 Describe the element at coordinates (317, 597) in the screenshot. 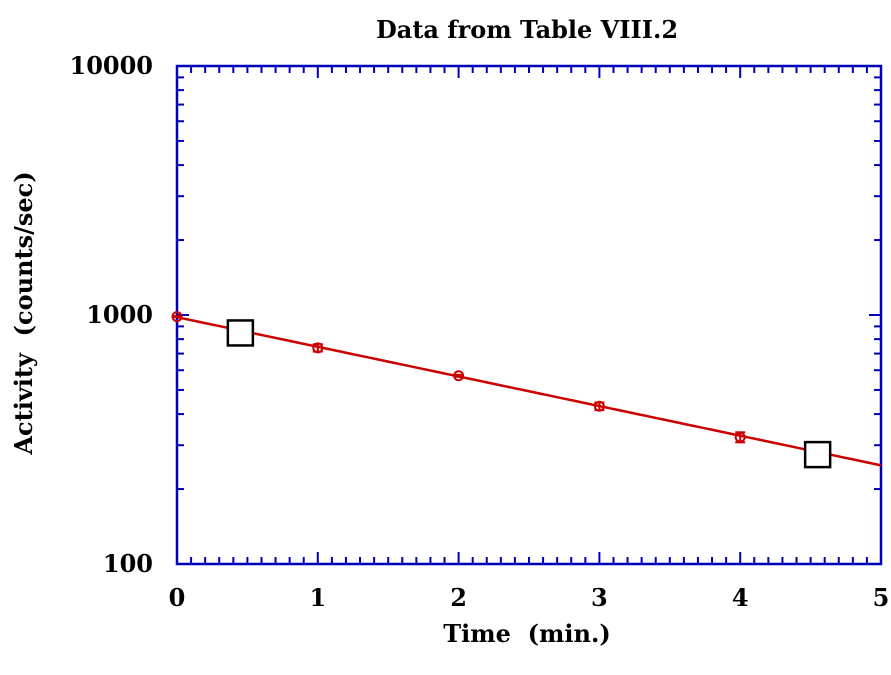

I see `x-tick-label: 1` at that location.